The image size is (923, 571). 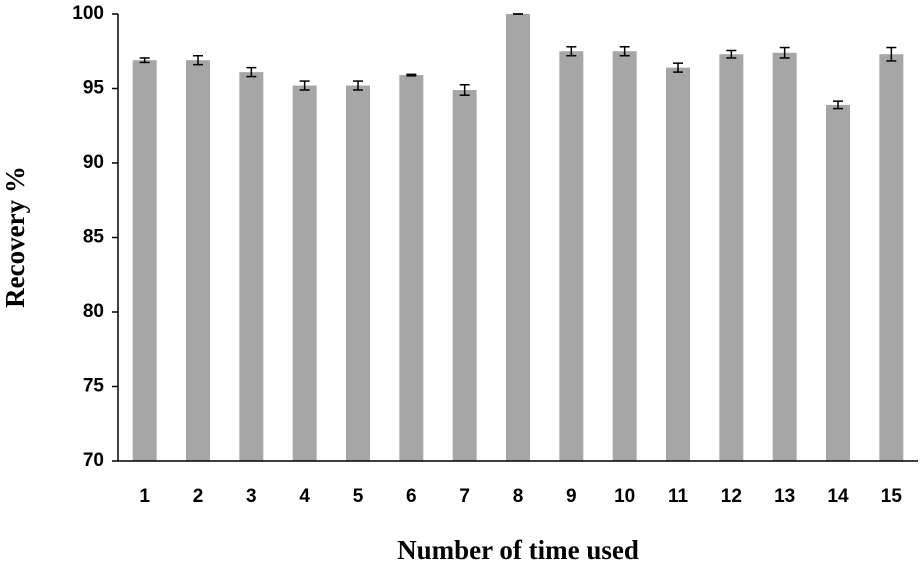 What do you see at coordinates (304, 496) in the screenshot?
I see `x-tick-label: 4` at bounding box center [304, 496].